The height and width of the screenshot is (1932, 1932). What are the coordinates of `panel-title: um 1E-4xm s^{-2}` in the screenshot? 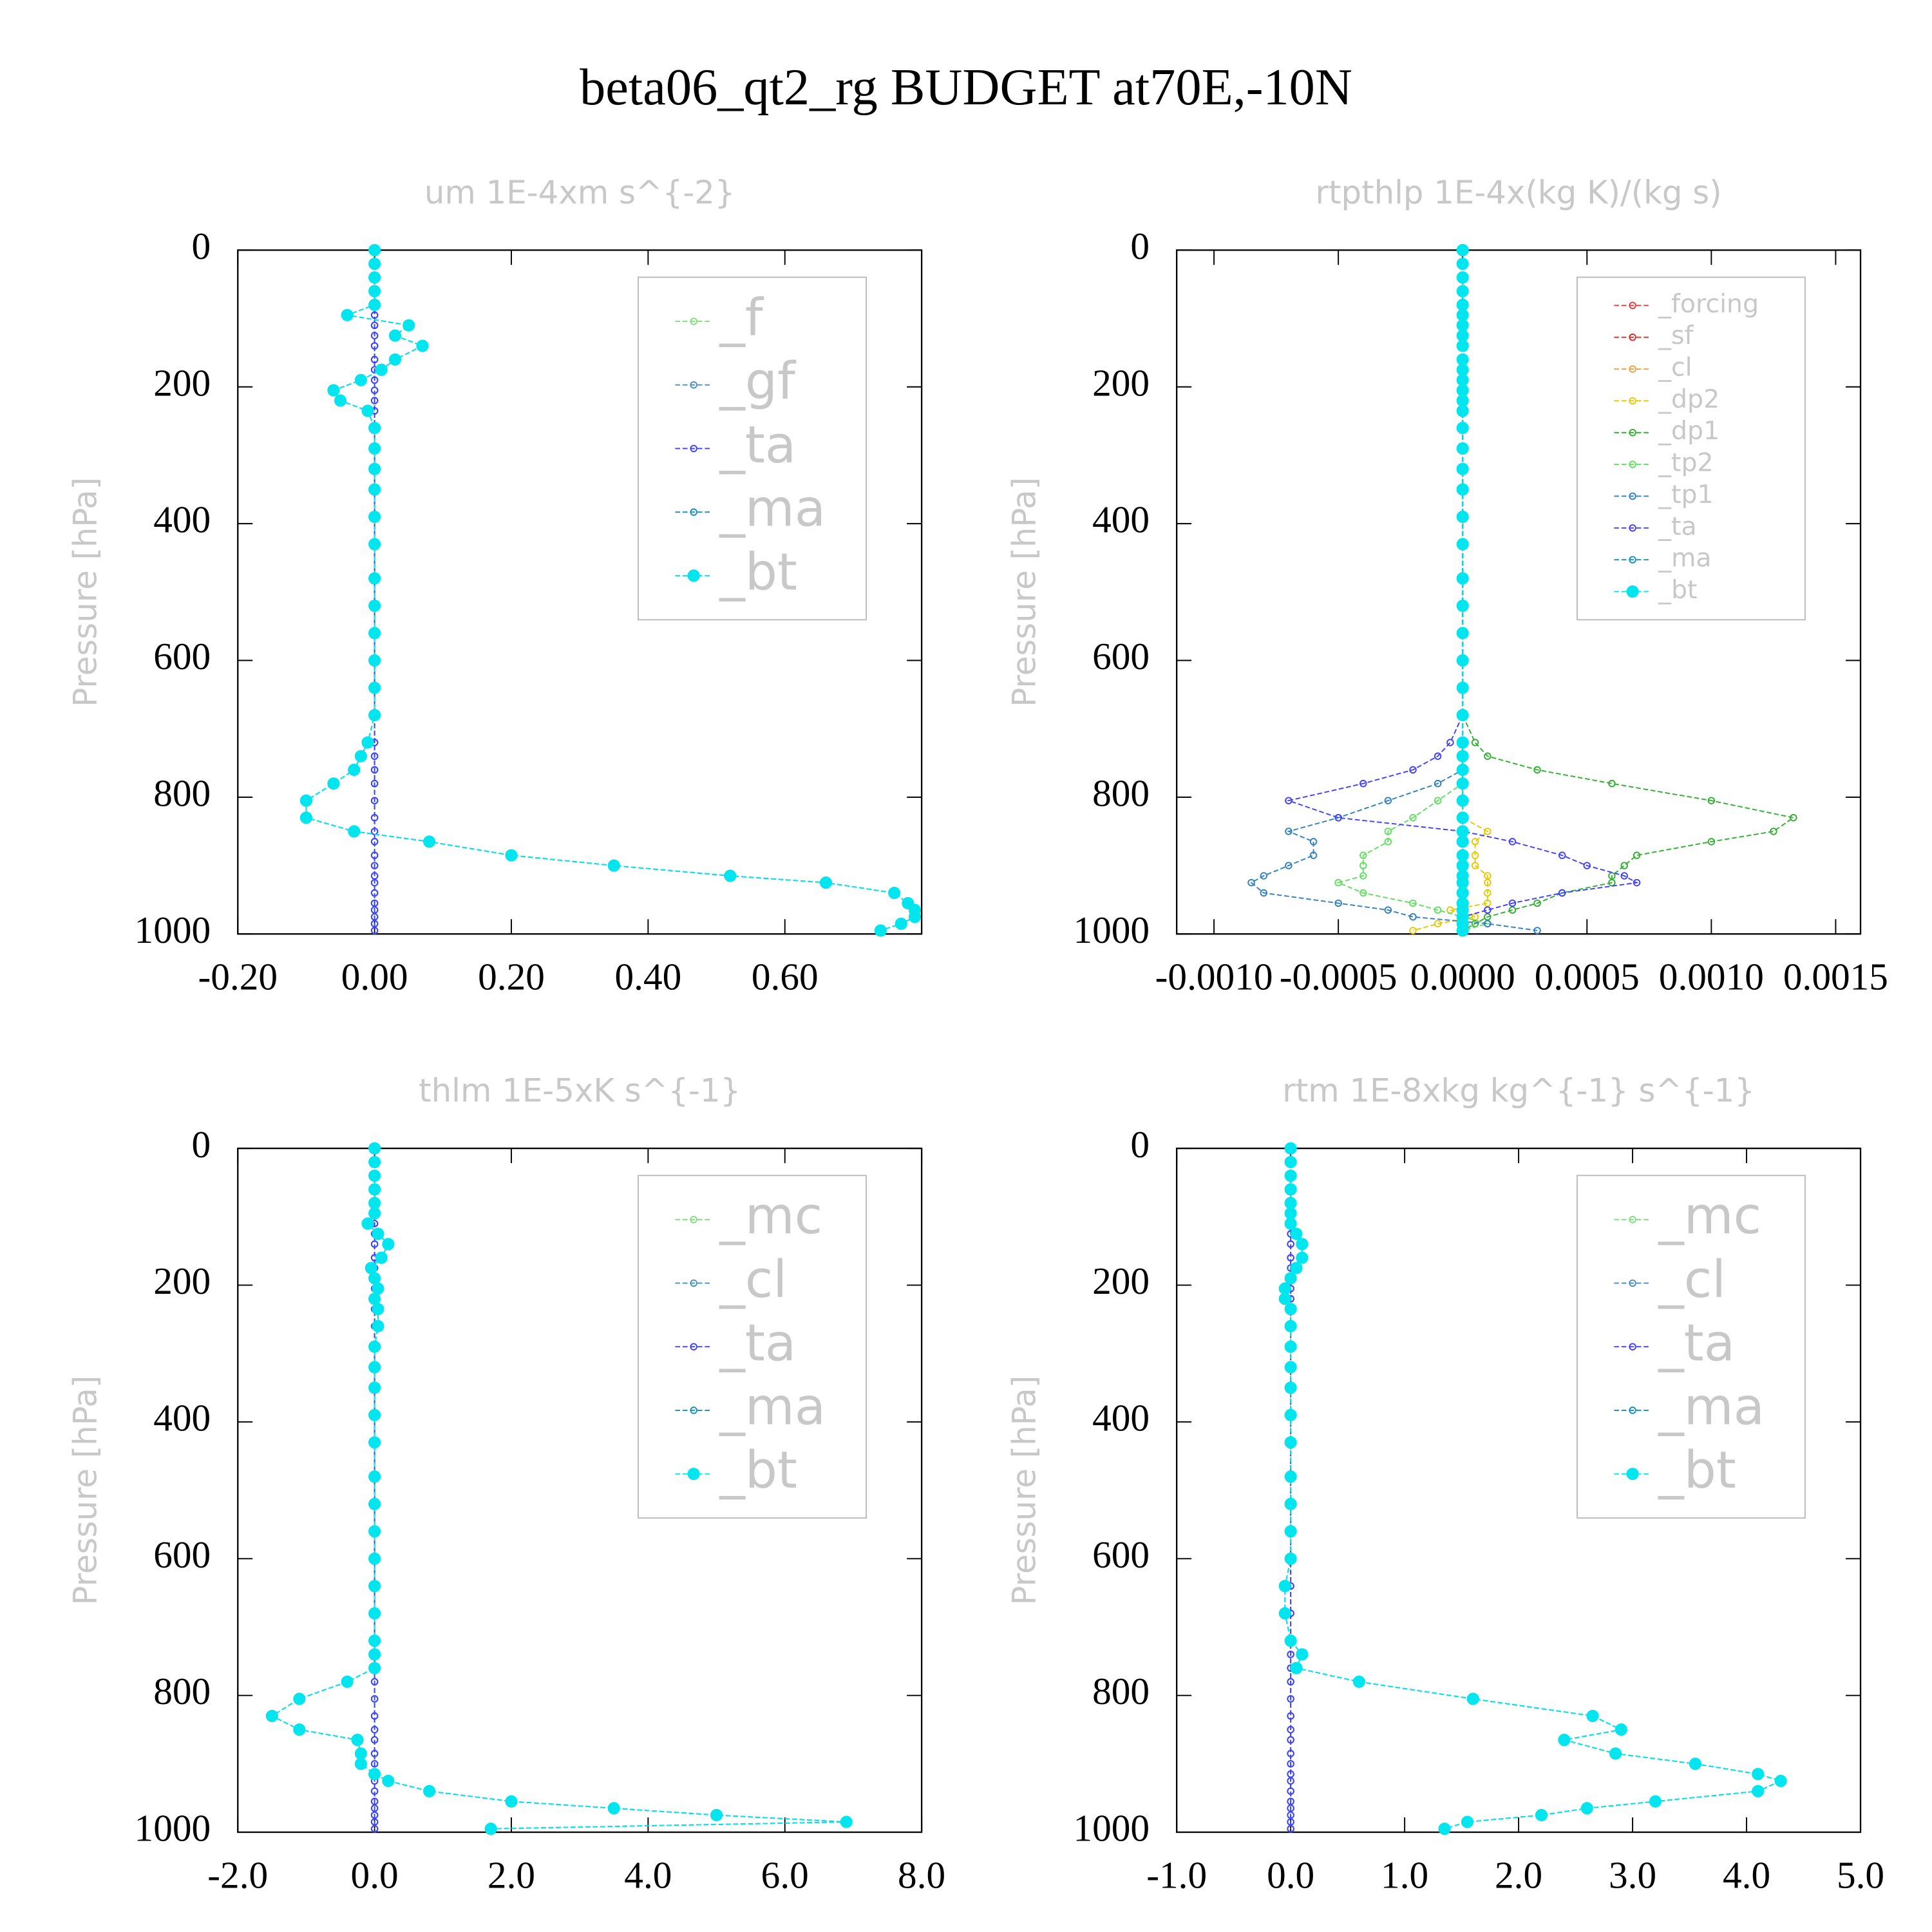 It's located at (579, 192).